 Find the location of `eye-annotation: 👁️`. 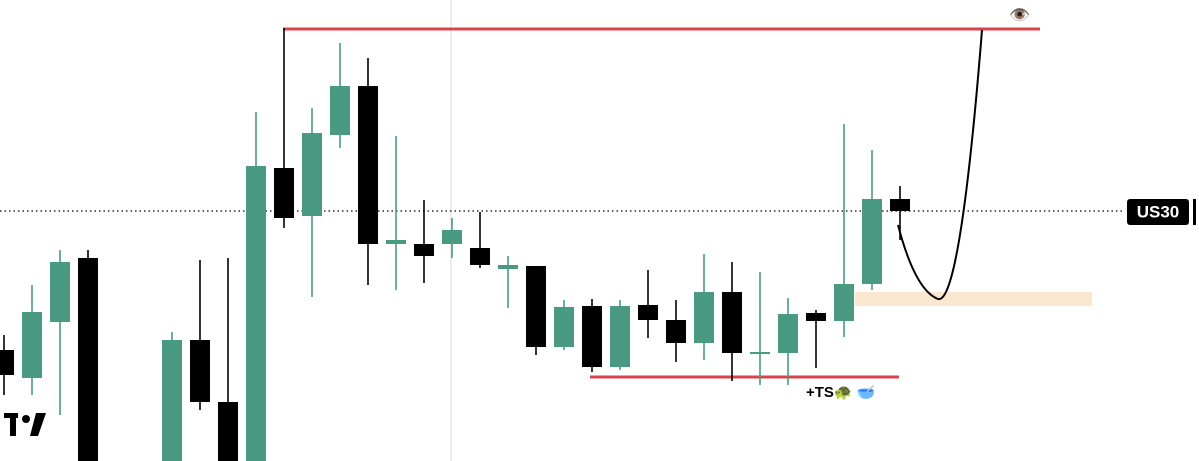

eye-annotation: 👁️ is located at coordinates (1019, 14).